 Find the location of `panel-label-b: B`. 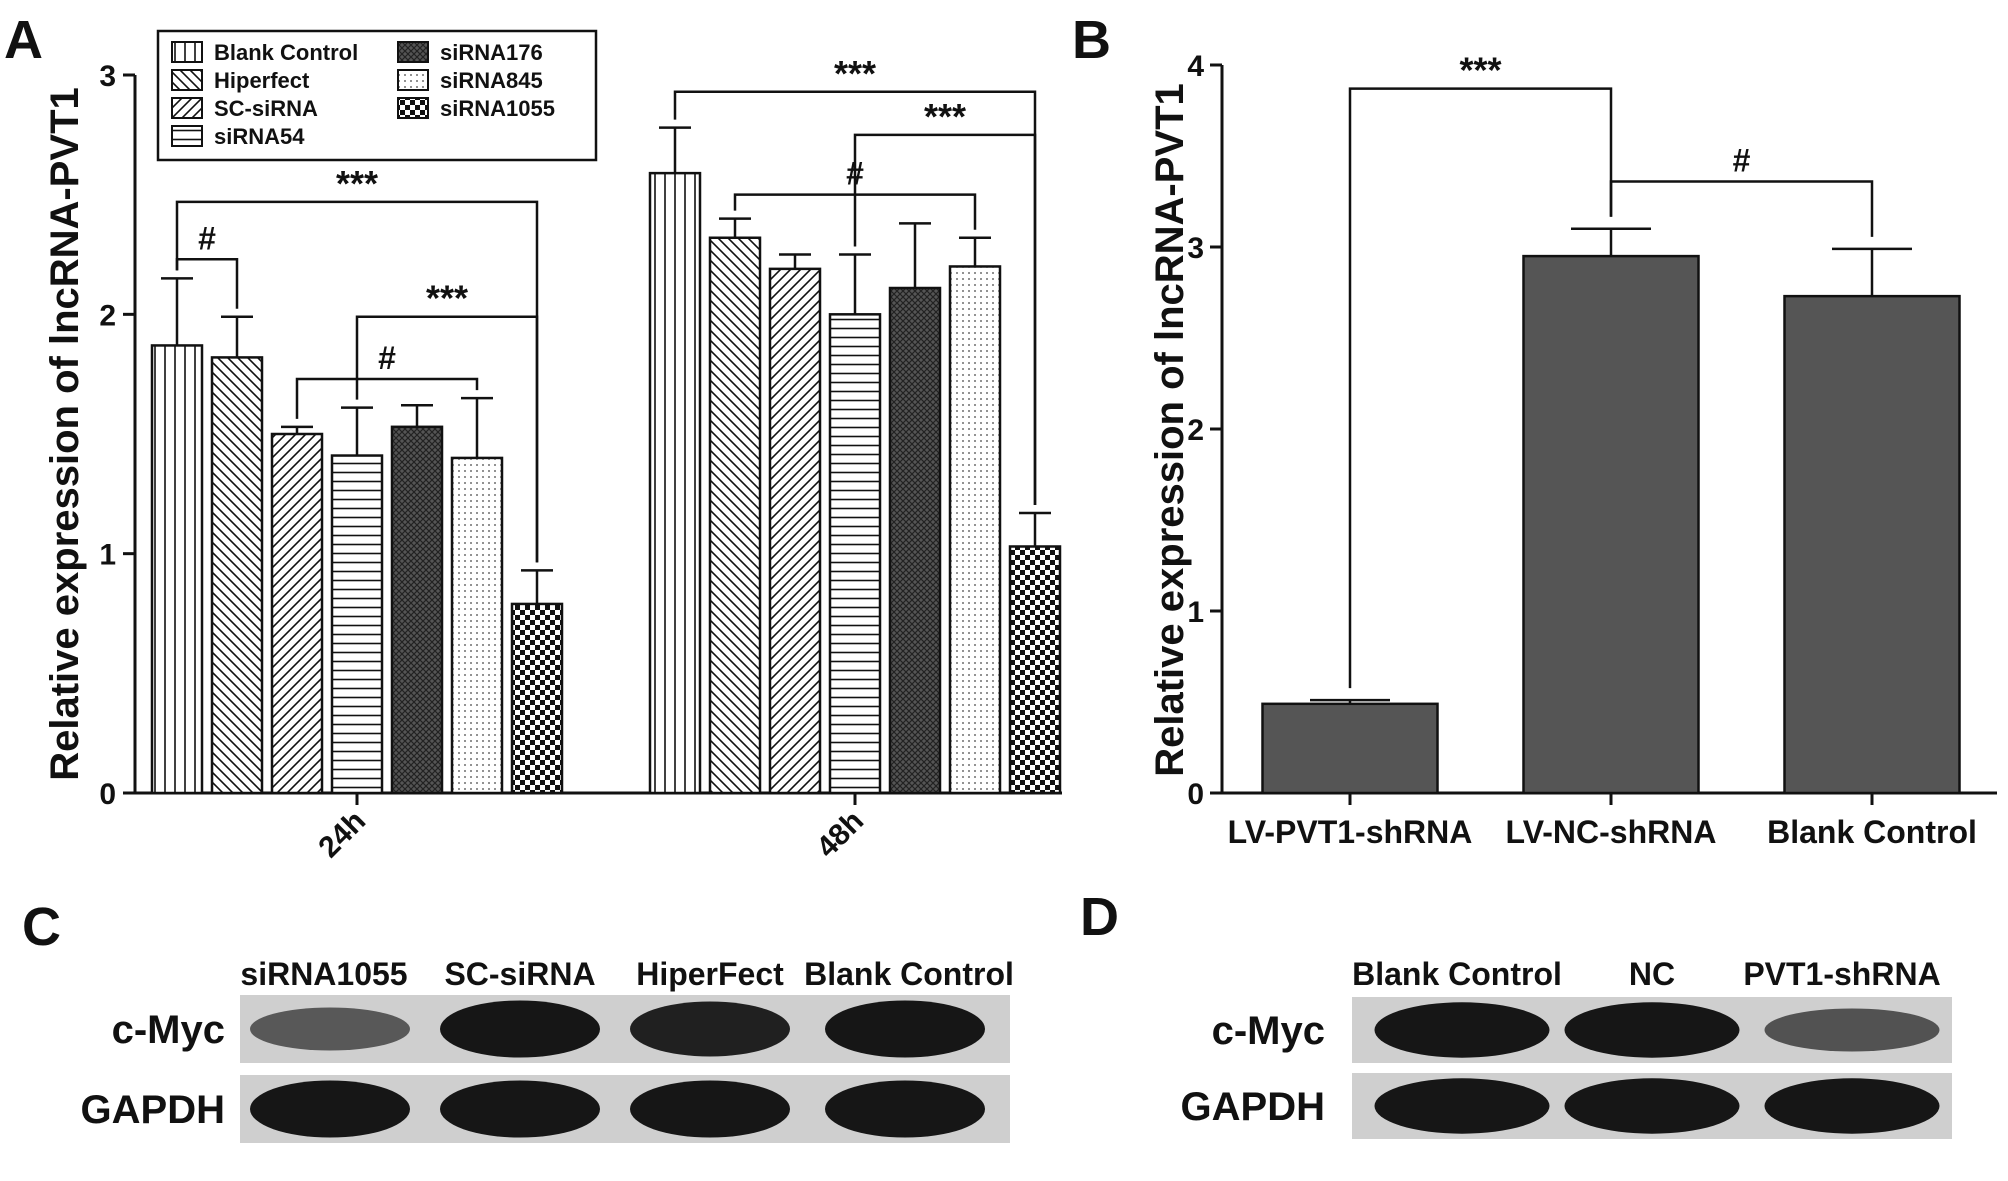

panel-label-b: B is located at coordinates (1091, 40).